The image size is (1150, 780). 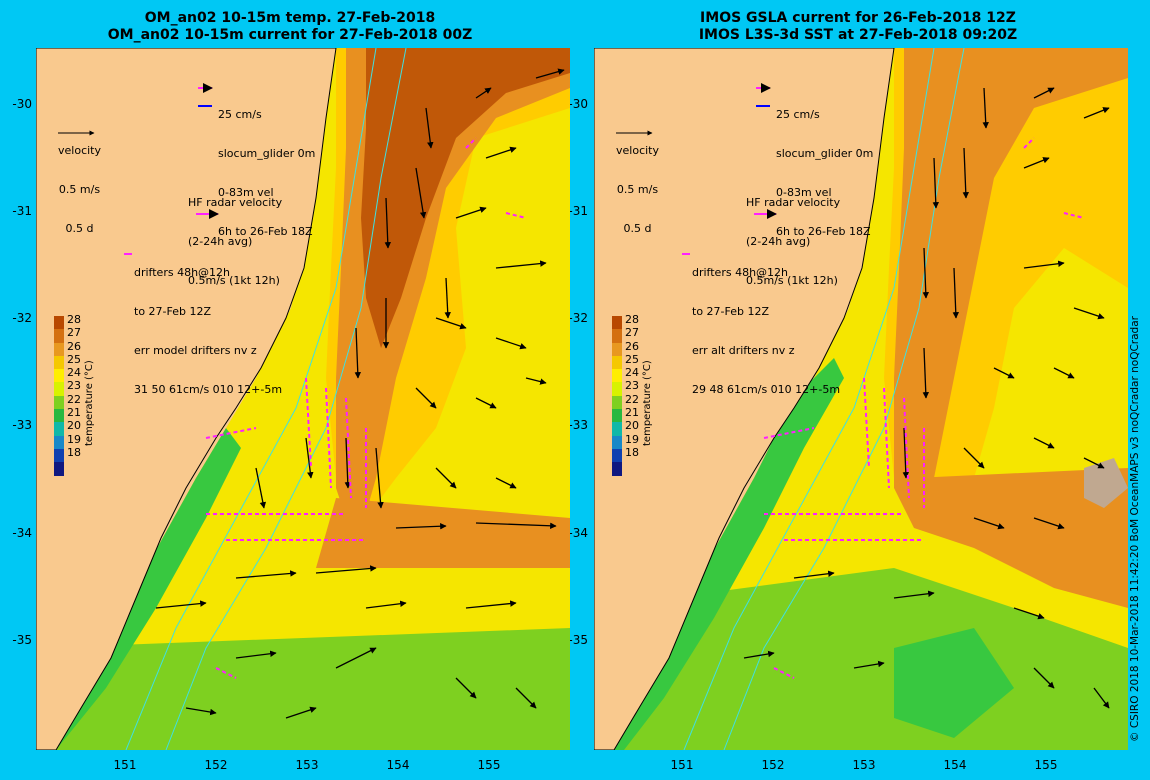 I want to click on velocity-legend-line: 0.5 m/s, so click(x=79, y=189).